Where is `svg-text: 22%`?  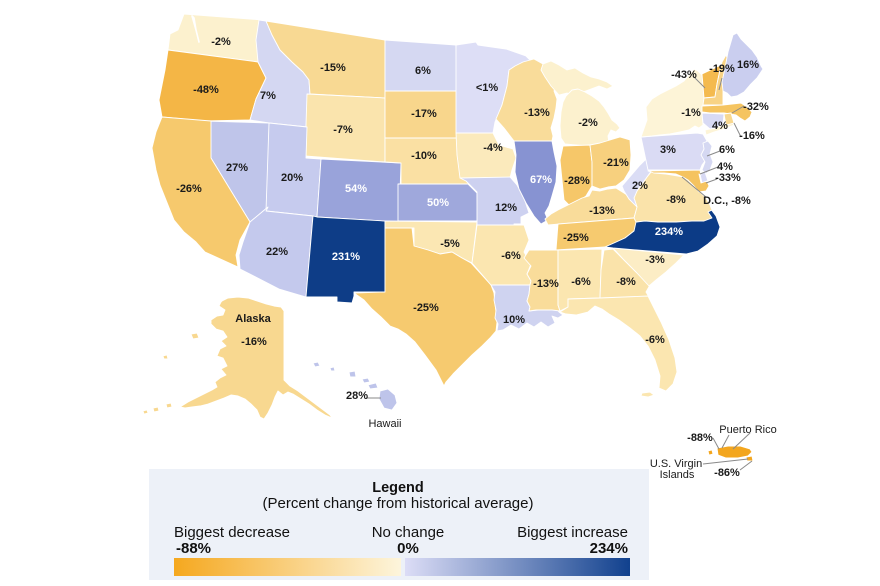 svg-text: 22% is located at coordinates (277, 252).